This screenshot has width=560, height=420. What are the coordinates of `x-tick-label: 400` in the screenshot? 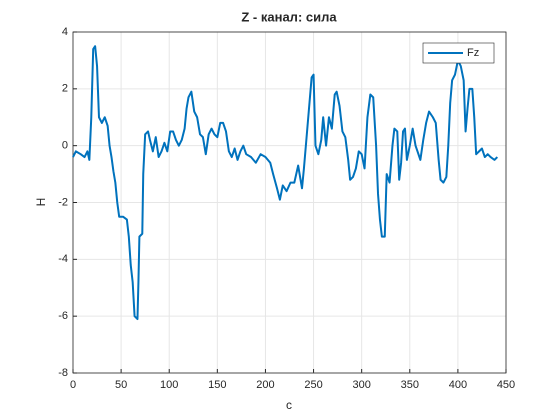 It's located at (458, 385).